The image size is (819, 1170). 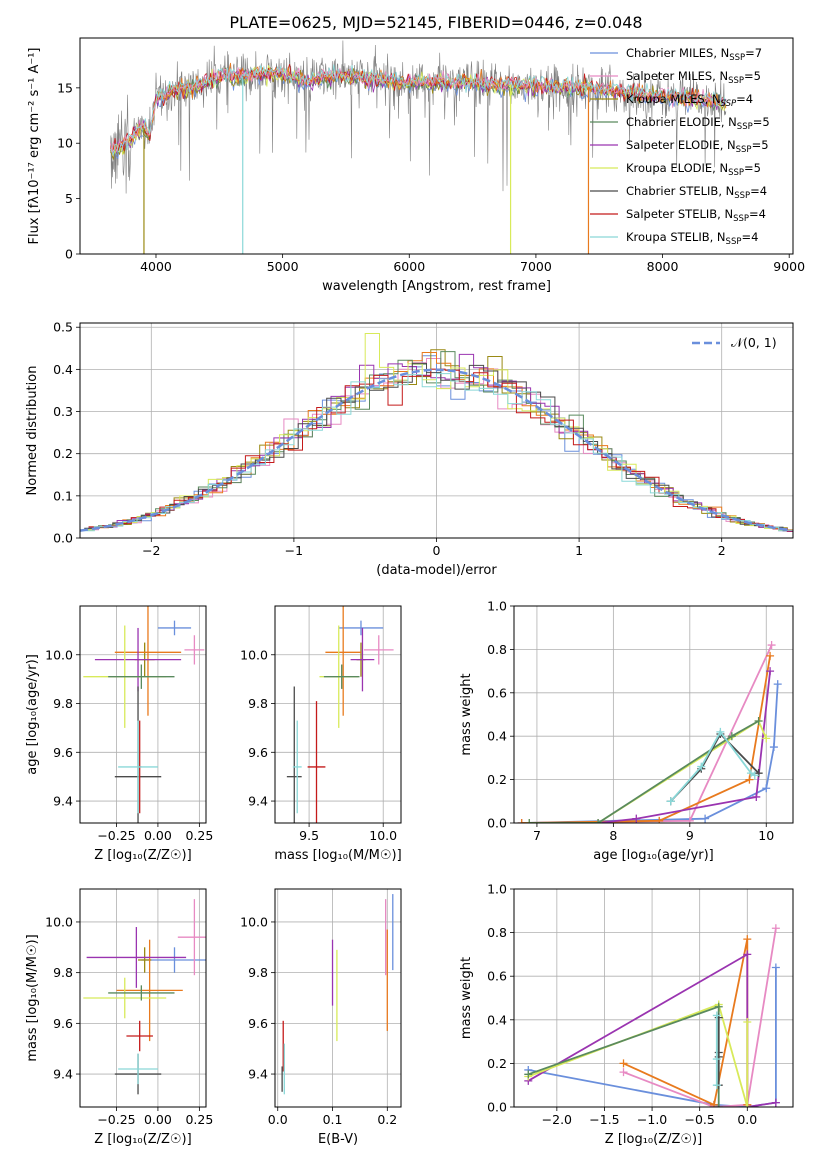 What do you see at coordinates (604, 1119) in the screenshot?
I see `x-tick-label: −1.5` at bounding box center [604, 1119].